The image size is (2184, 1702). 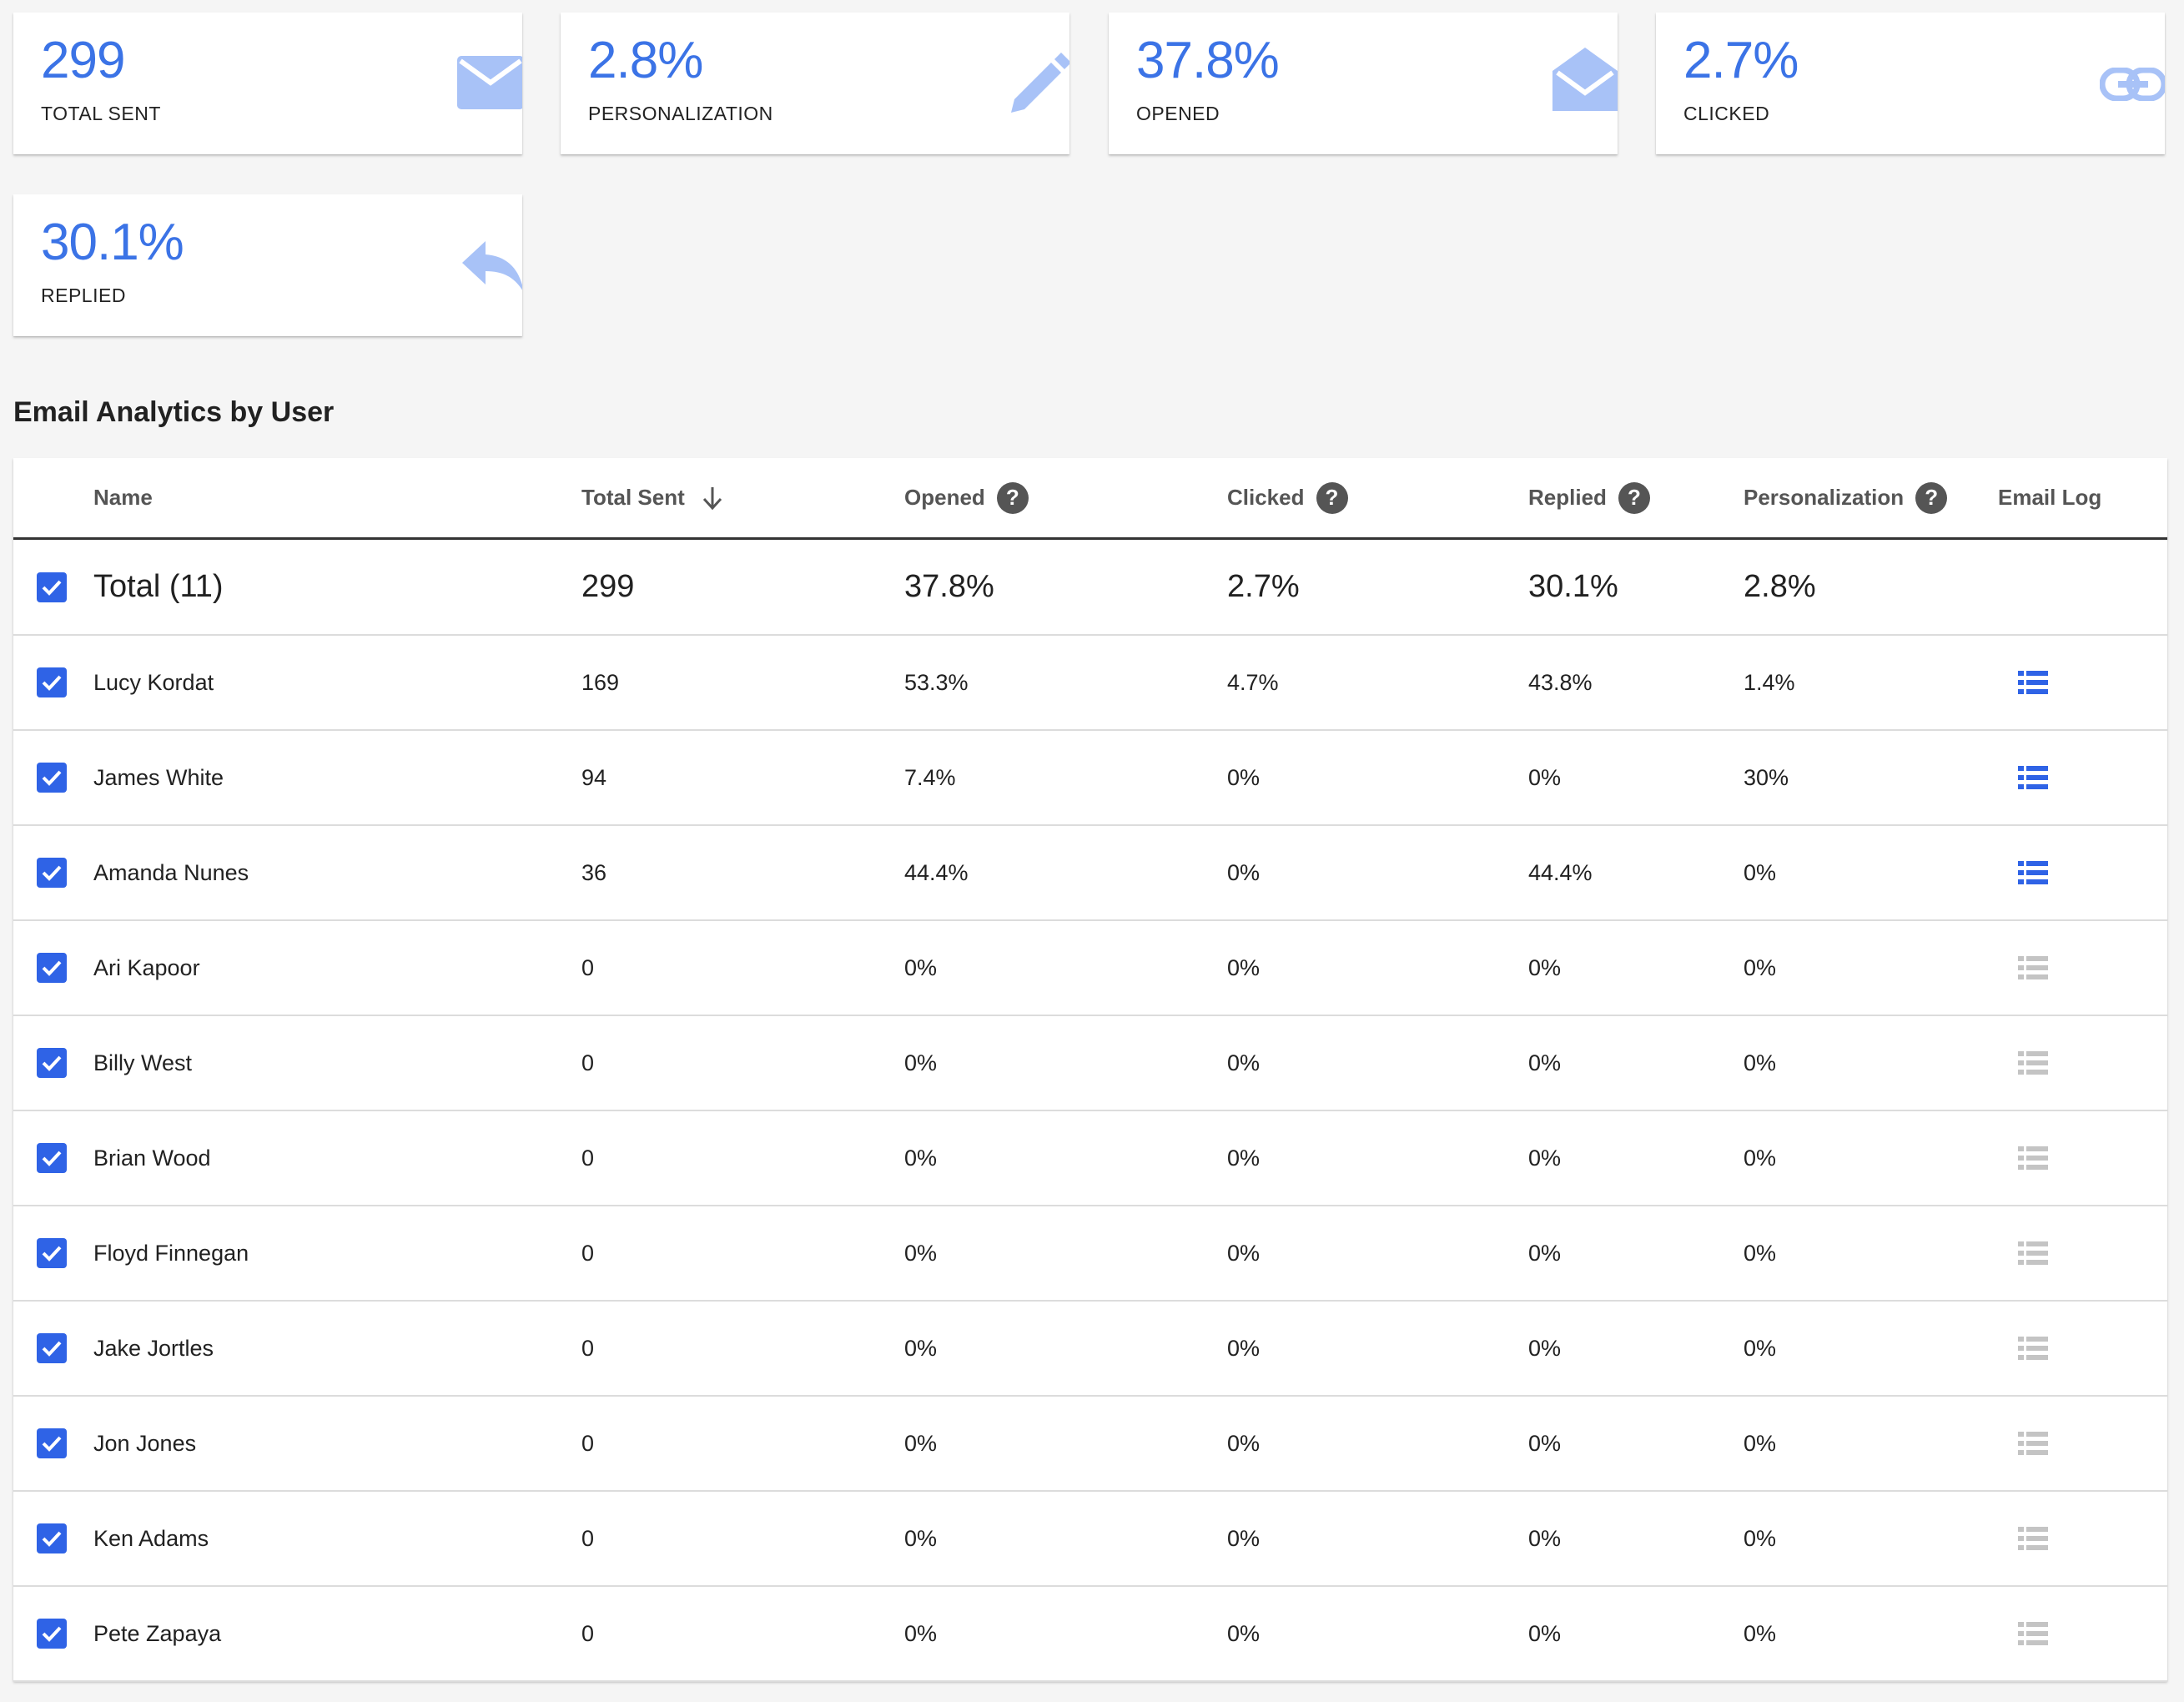 I want to click on stat-value: 30.1%, so click(x=112, y=242).